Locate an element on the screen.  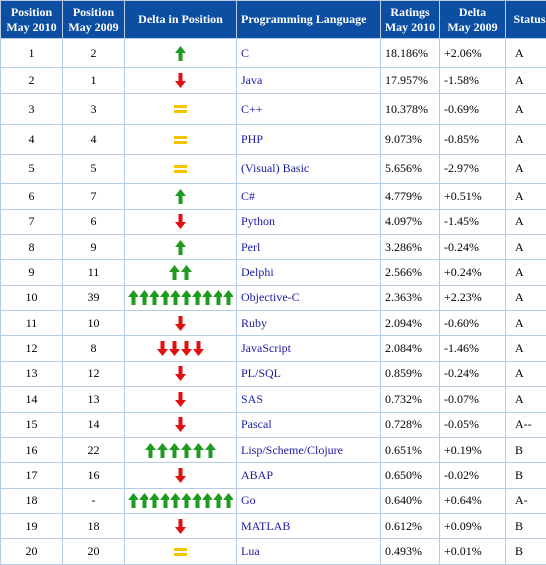
table-row: 18- Go 0.640% +0.64% A- is located at coordinates (273, 501).